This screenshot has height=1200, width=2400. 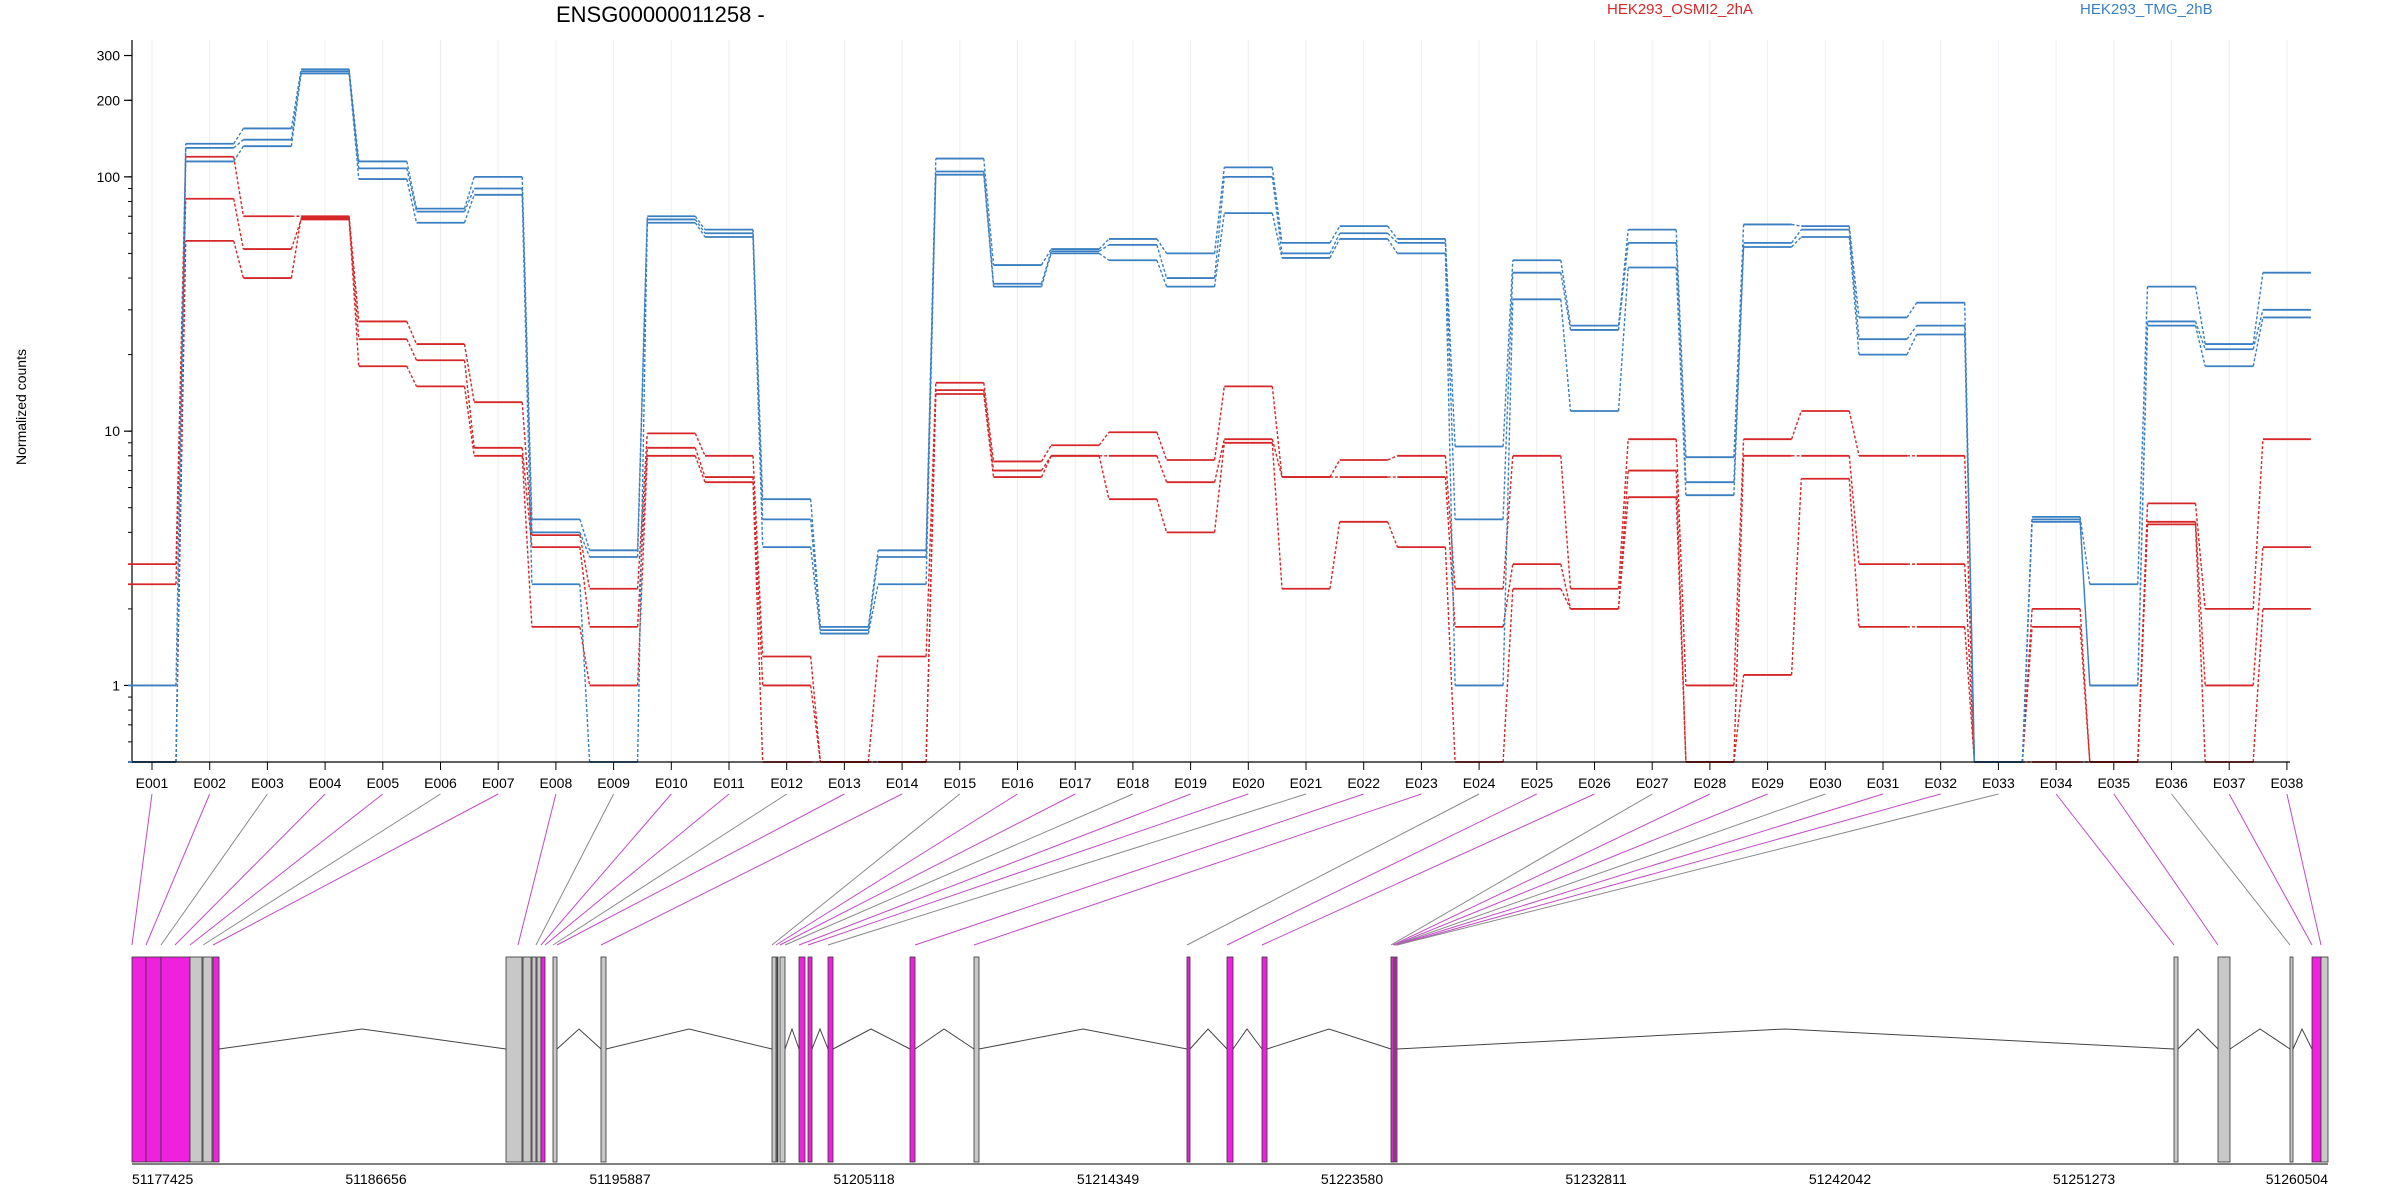 I want to click on exon-label: E033, so click(x=1998, y=783).